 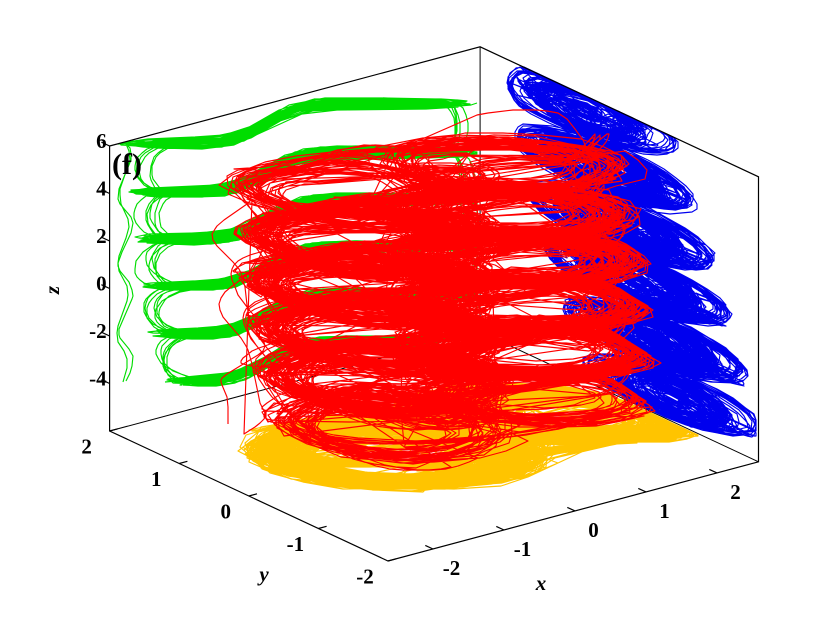 I want to click on svg-text: z, so click(x=52, y=290).